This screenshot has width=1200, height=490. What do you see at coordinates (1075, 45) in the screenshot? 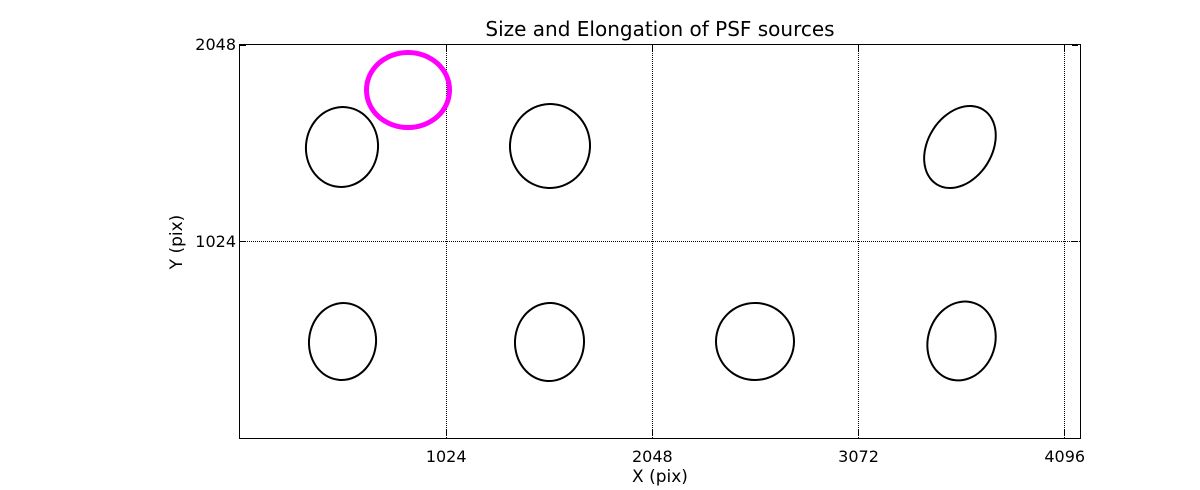
I see `y-tick-right-2048` at bounding box center [1075, 45].